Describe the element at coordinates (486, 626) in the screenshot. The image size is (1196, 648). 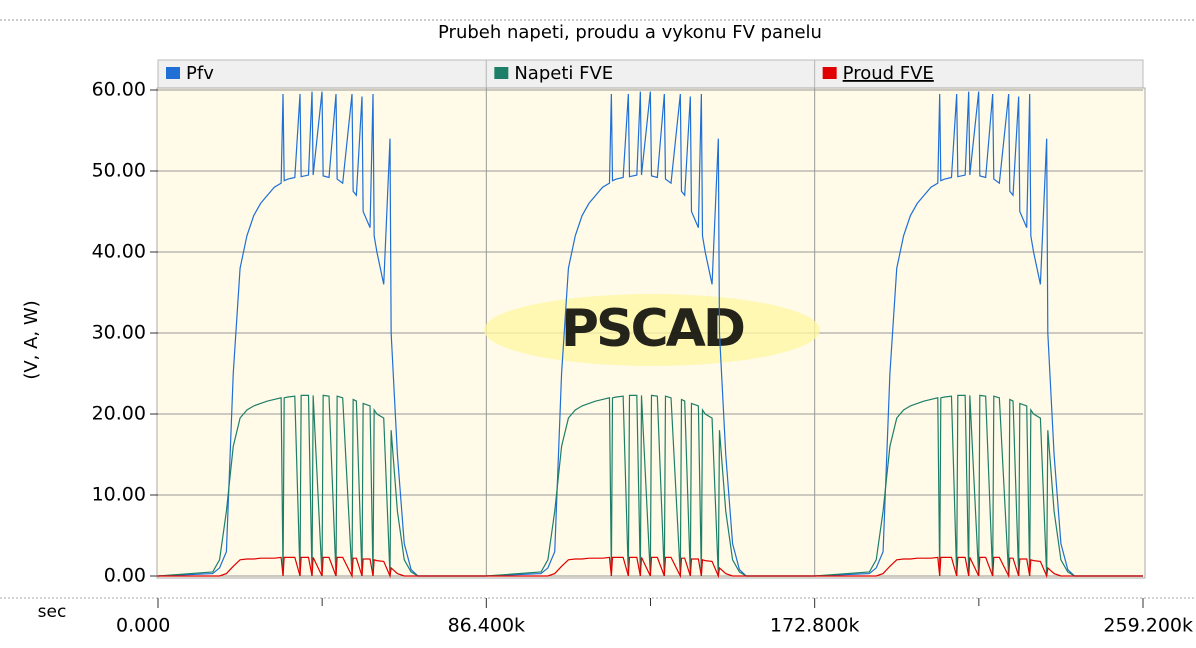
I see `x-tick-label: 86.400k` at that location.